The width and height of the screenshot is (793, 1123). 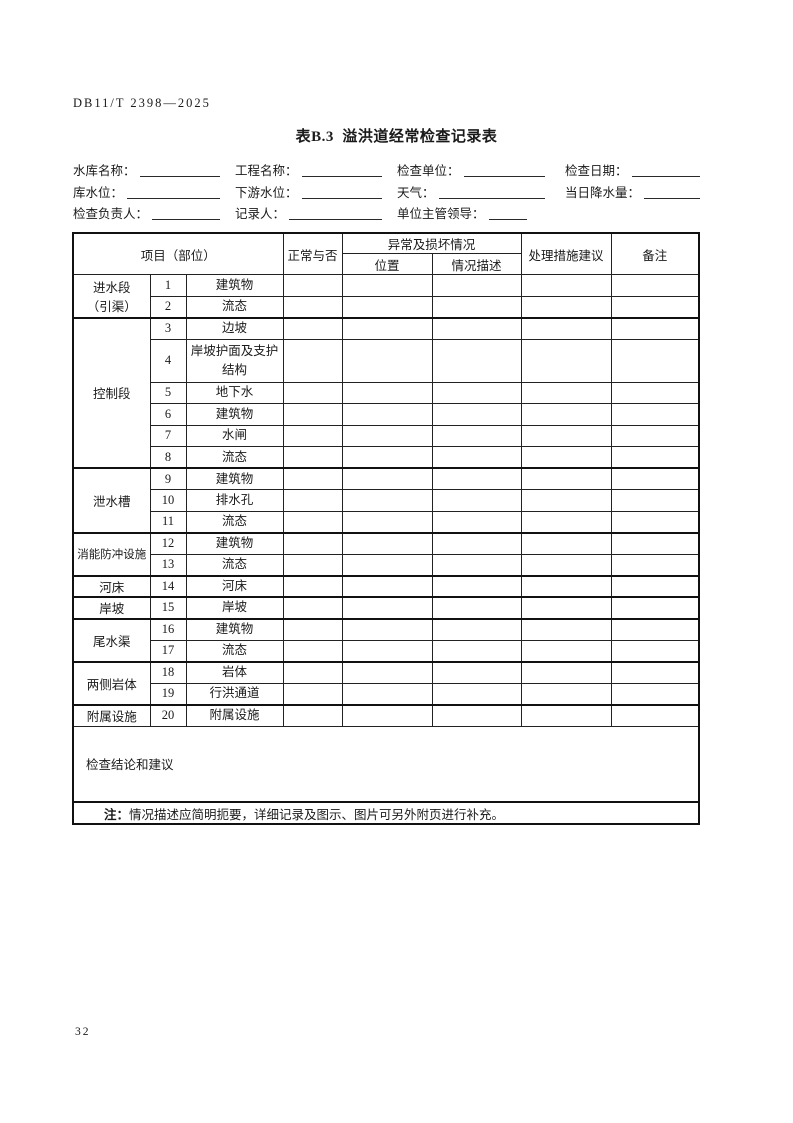 What do you see at coordinates (386, 360) in the screenshot?
I see `table-row: 4 岸坡护面及支护 结构` at bounding box center [386, 360].